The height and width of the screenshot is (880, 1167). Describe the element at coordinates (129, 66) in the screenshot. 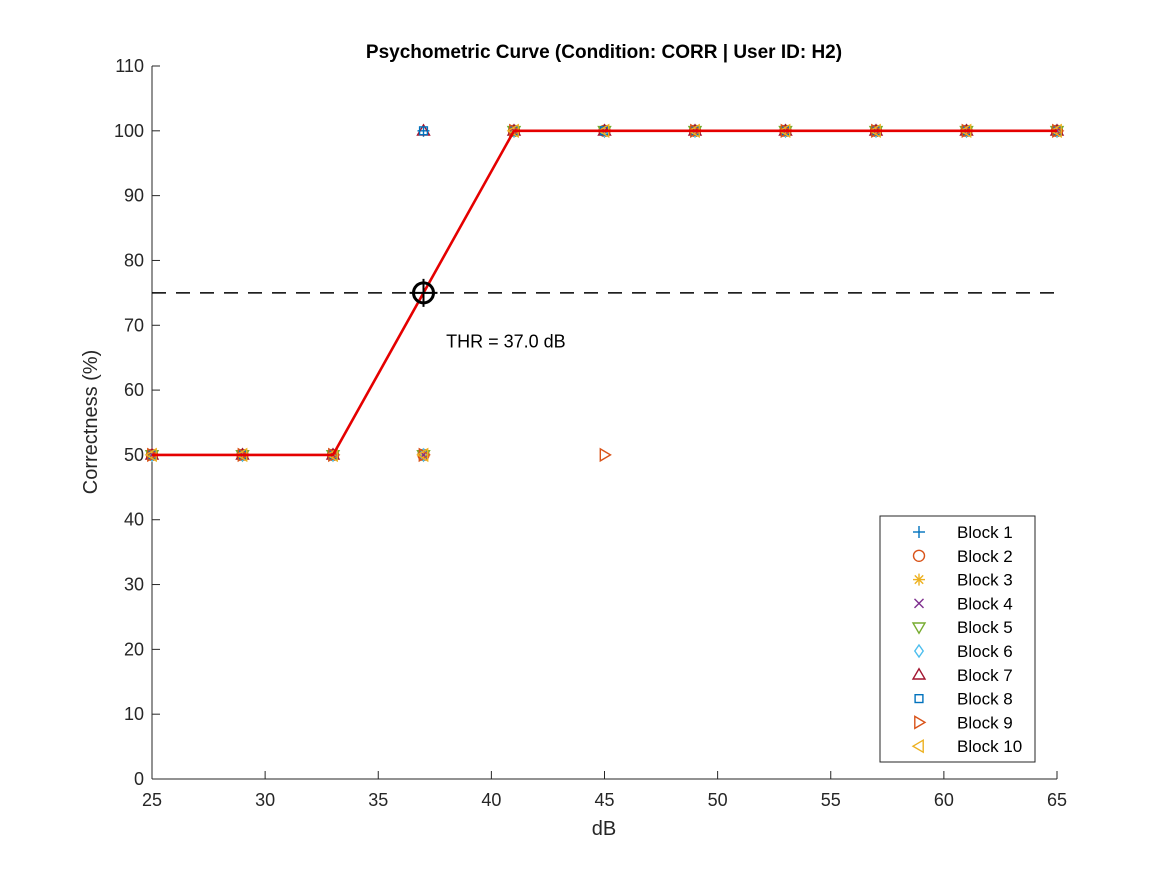

I see `y-tick-label: 110` at that location.